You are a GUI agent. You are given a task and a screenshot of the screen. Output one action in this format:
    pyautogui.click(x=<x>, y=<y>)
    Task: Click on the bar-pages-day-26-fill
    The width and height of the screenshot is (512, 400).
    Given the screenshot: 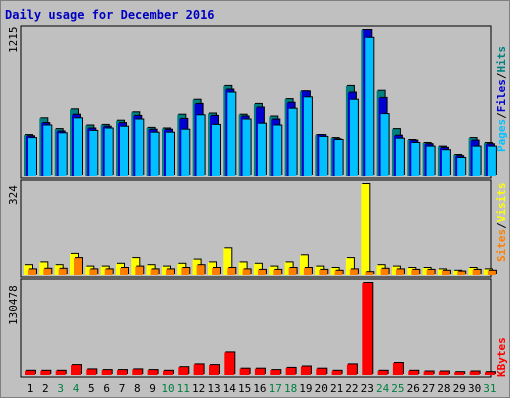 What is the action you would take?
    pyautogui.click(x=415, y=159)
    